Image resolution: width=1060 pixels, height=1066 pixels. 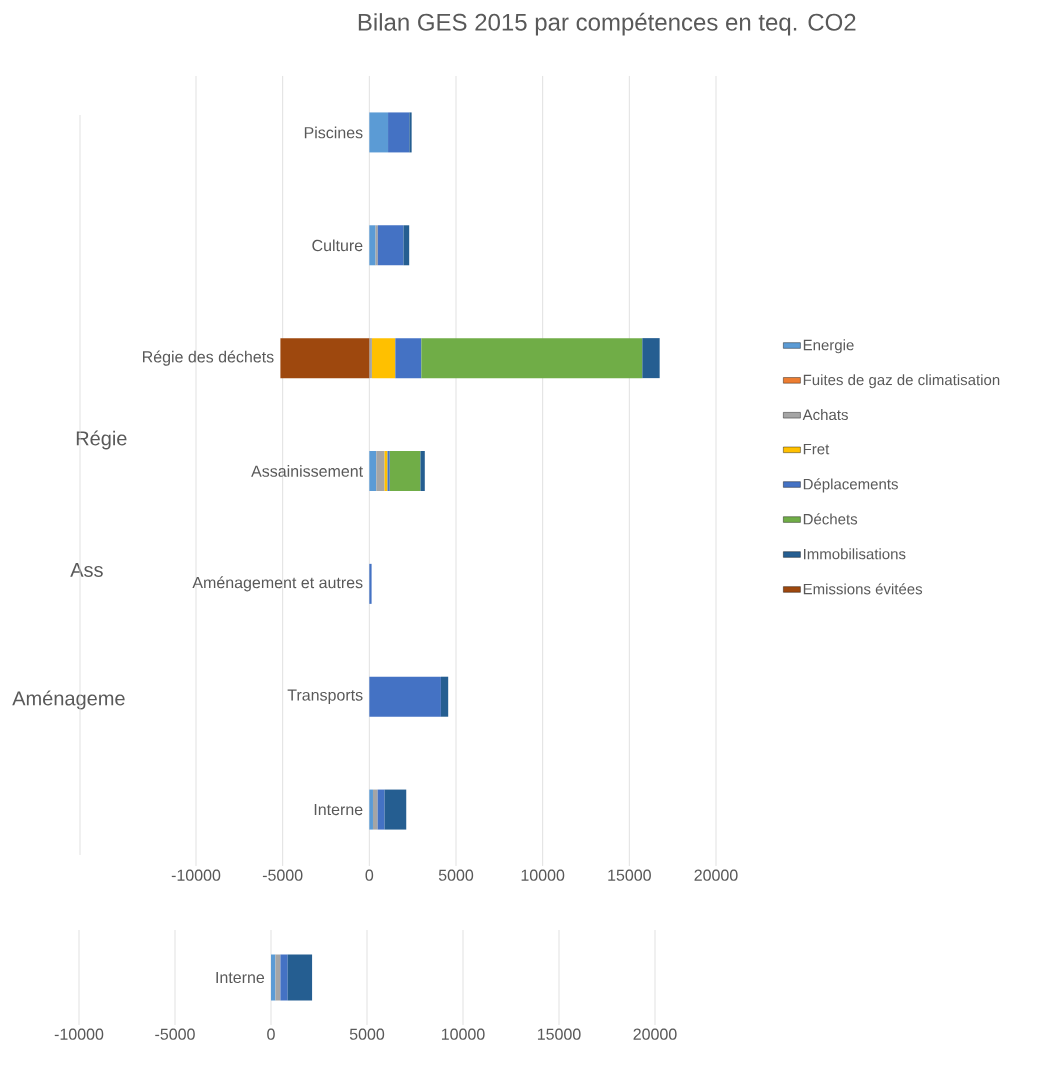 What do you see at coordinates (277, 584) in the screenshot?
I see `y-tick-label: Aménagement et autres` at bounding box center [277, 584].